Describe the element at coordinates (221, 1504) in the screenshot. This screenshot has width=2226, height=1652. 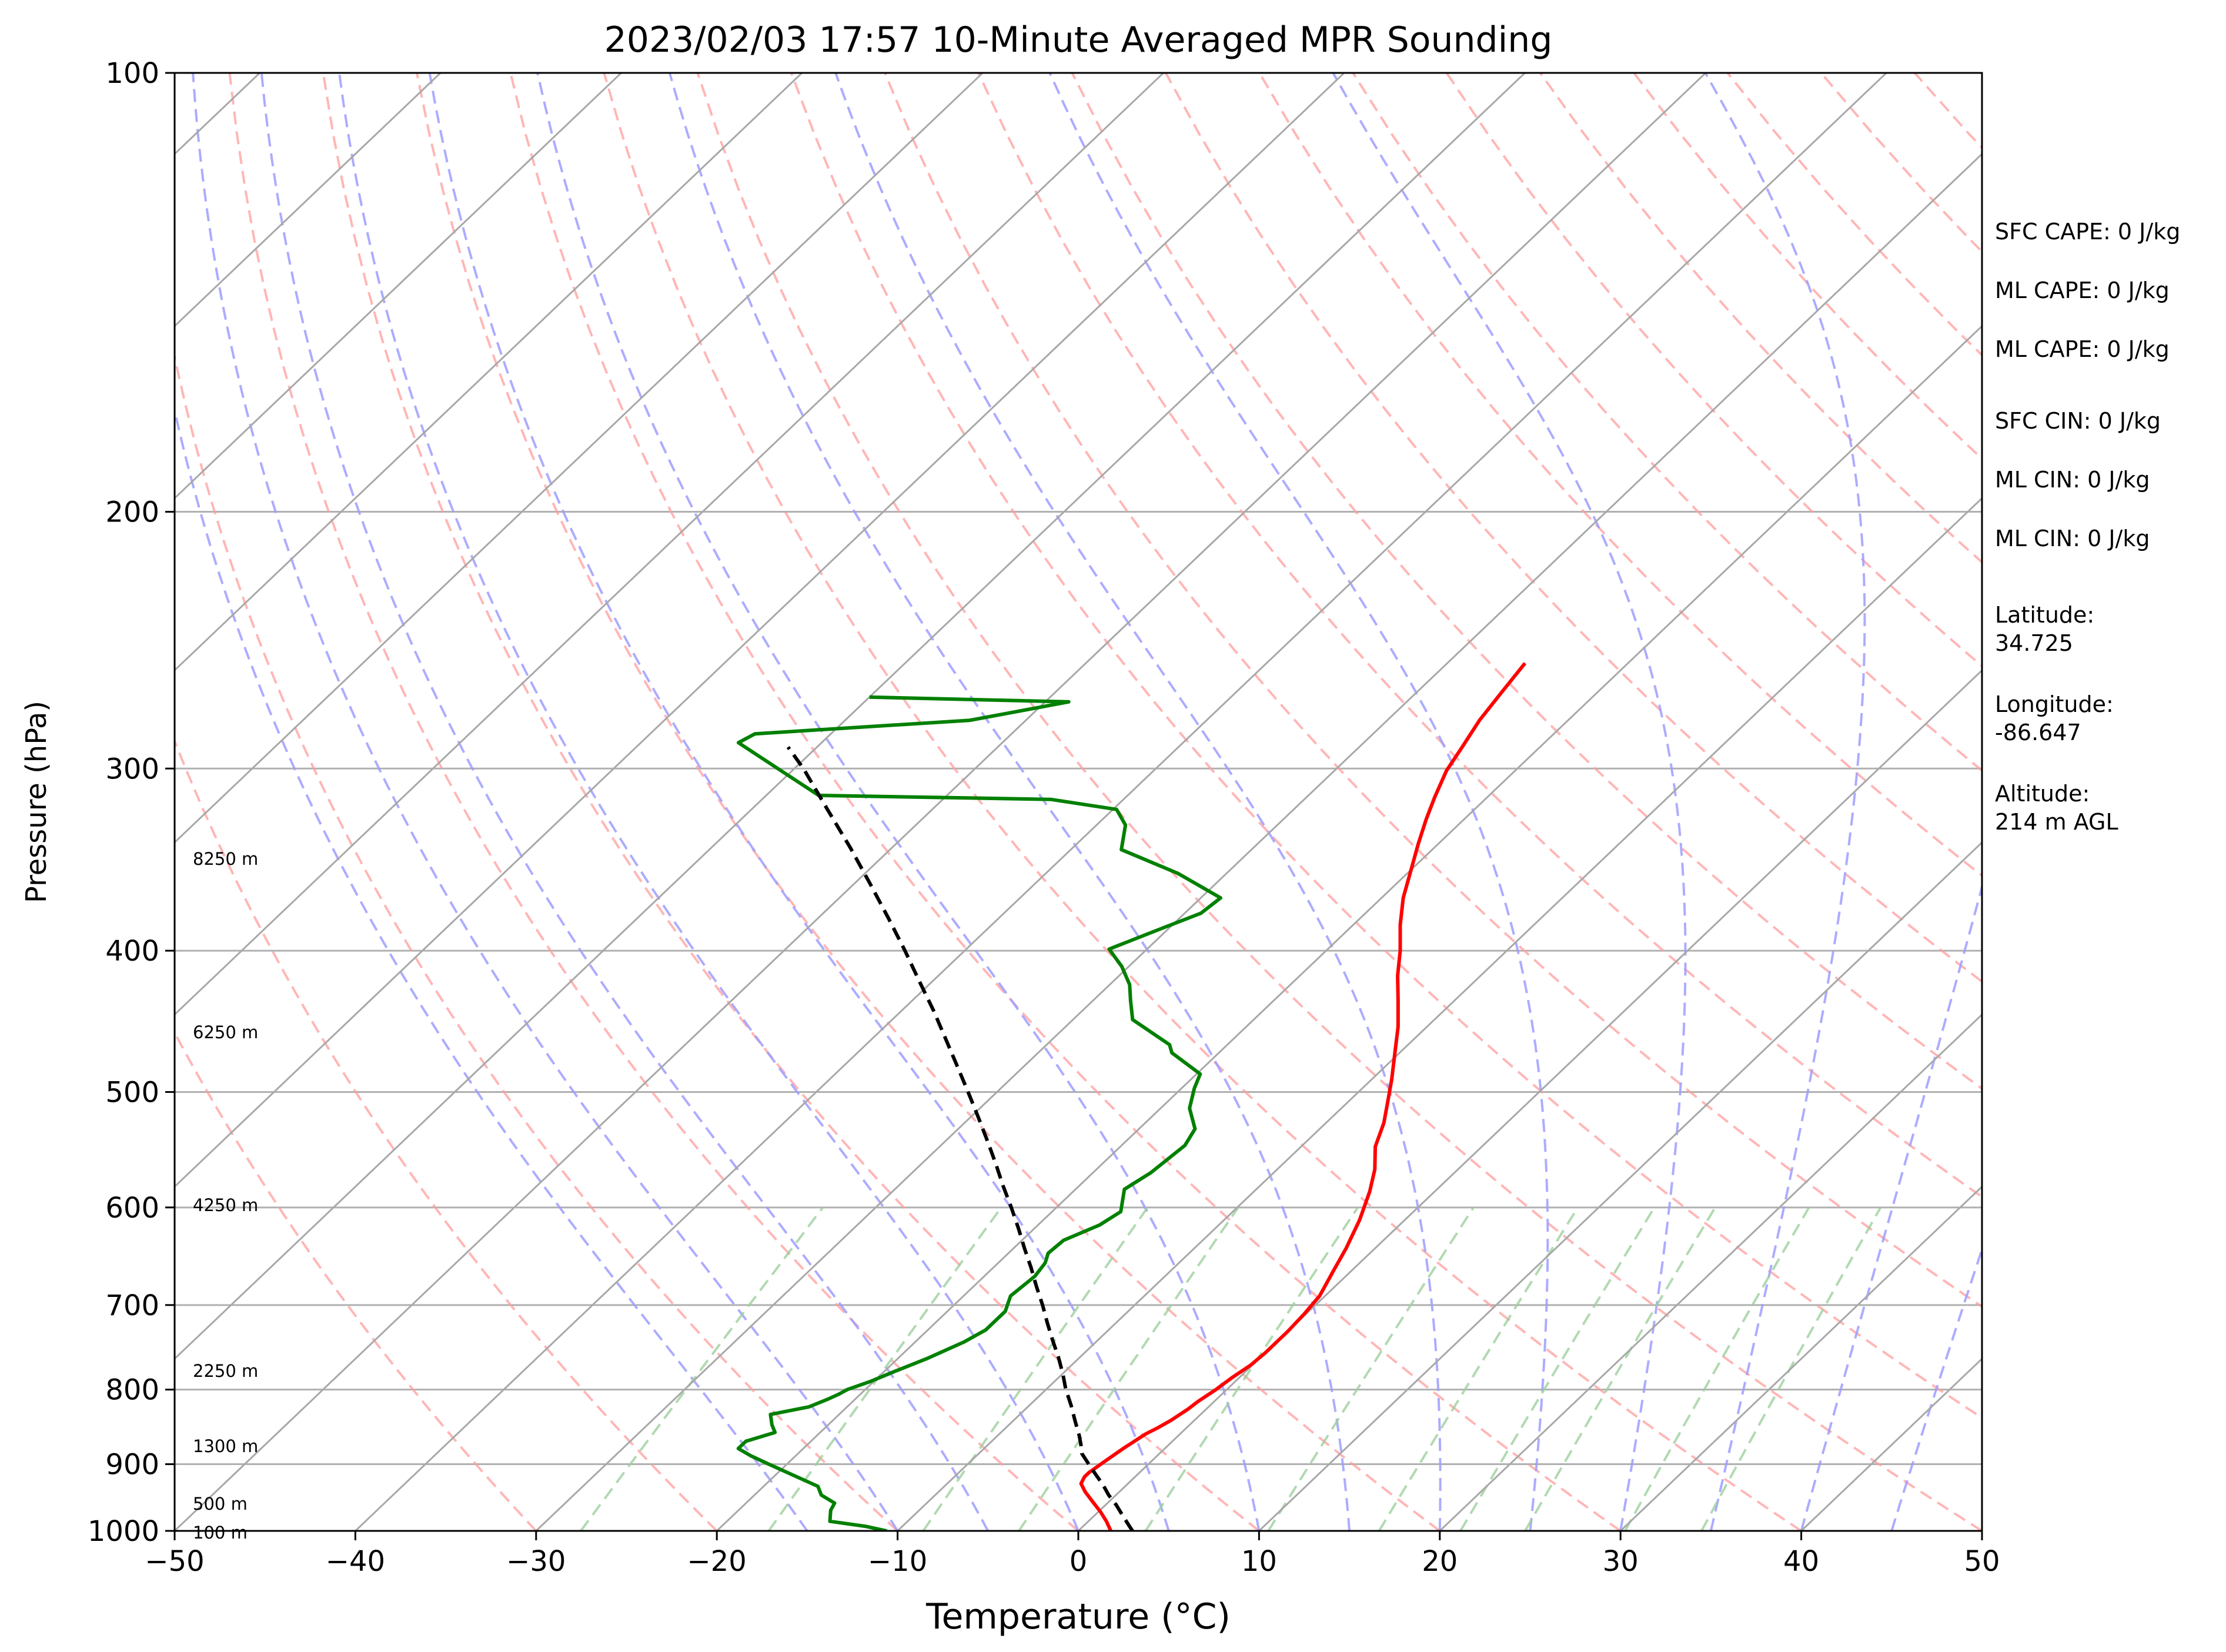
I see `height-label-5: 500 m` at that location.